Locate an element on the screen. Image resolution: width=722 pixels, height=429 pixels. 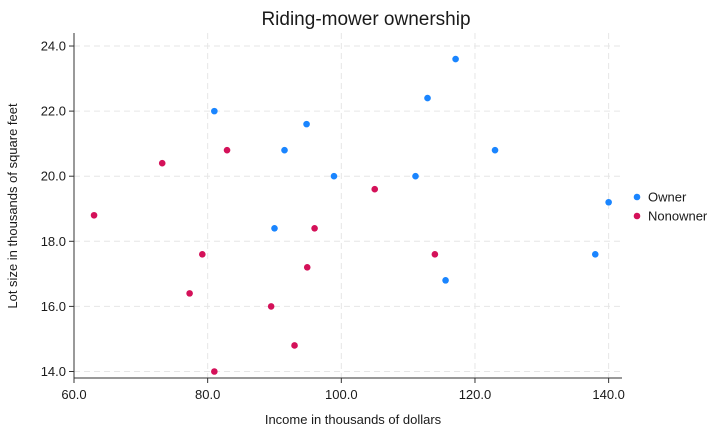
y-tick-label: 20.0 is located at coordinates (53, 176).